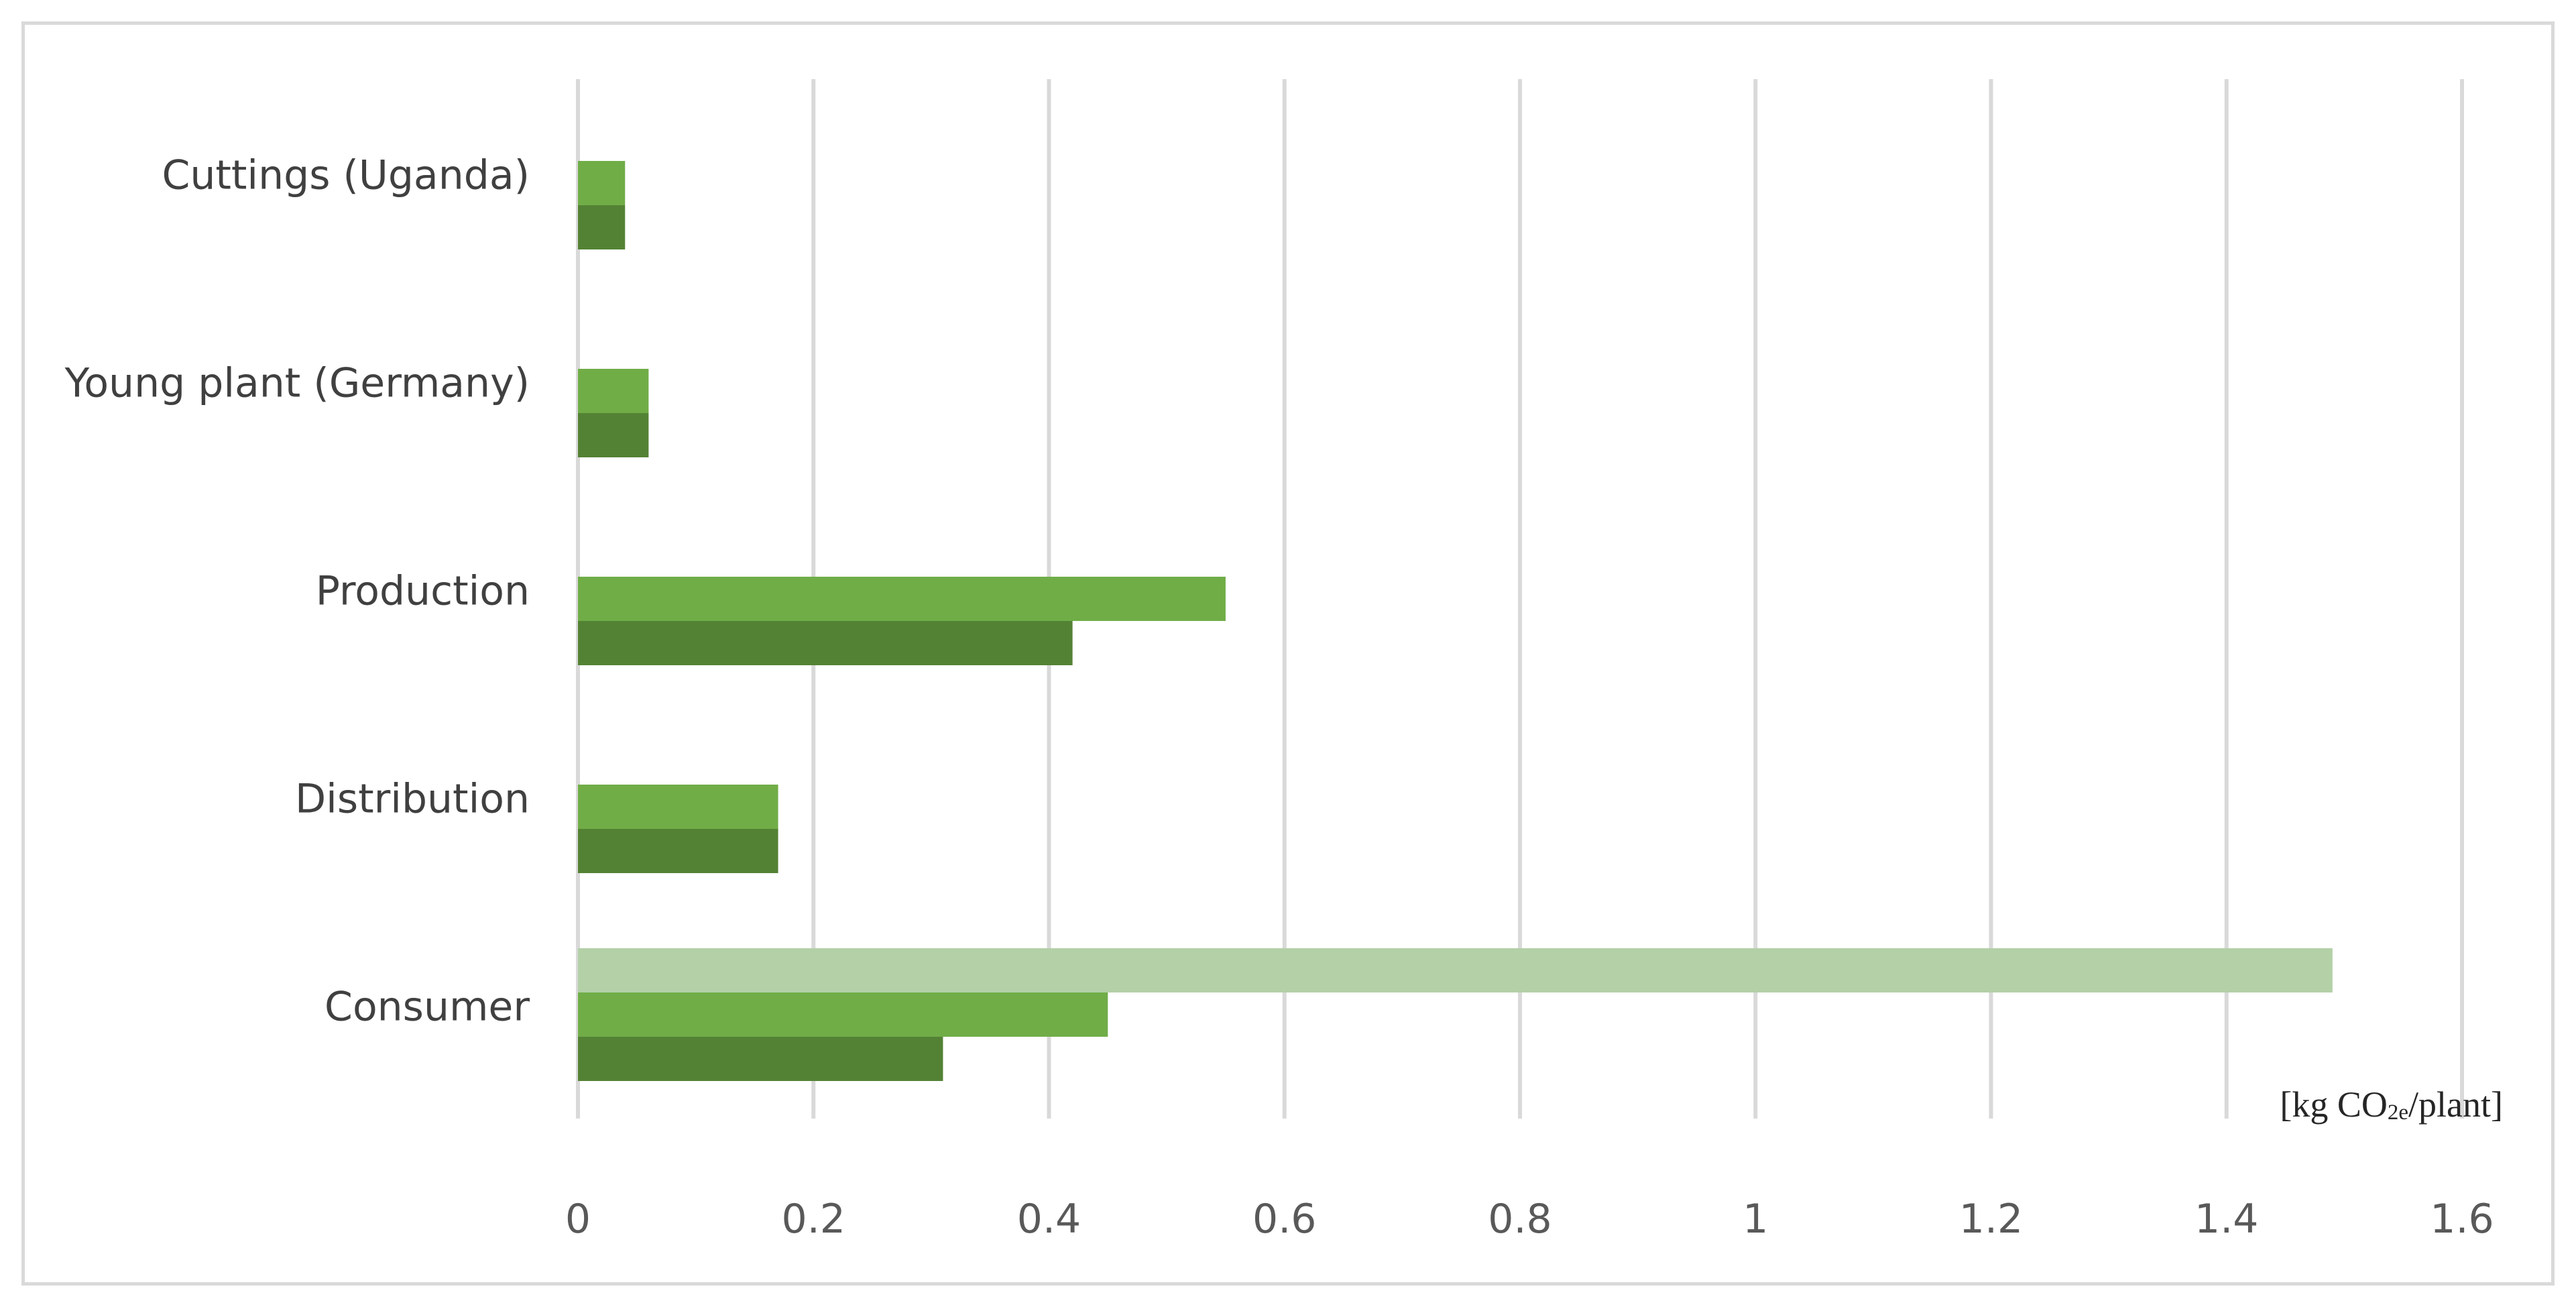 This screenshot has width=2576, height=1307. Describe the element at coordinates (2455, 1104) in the screenshot. I see `unit-suffix: /plant]` at that location.